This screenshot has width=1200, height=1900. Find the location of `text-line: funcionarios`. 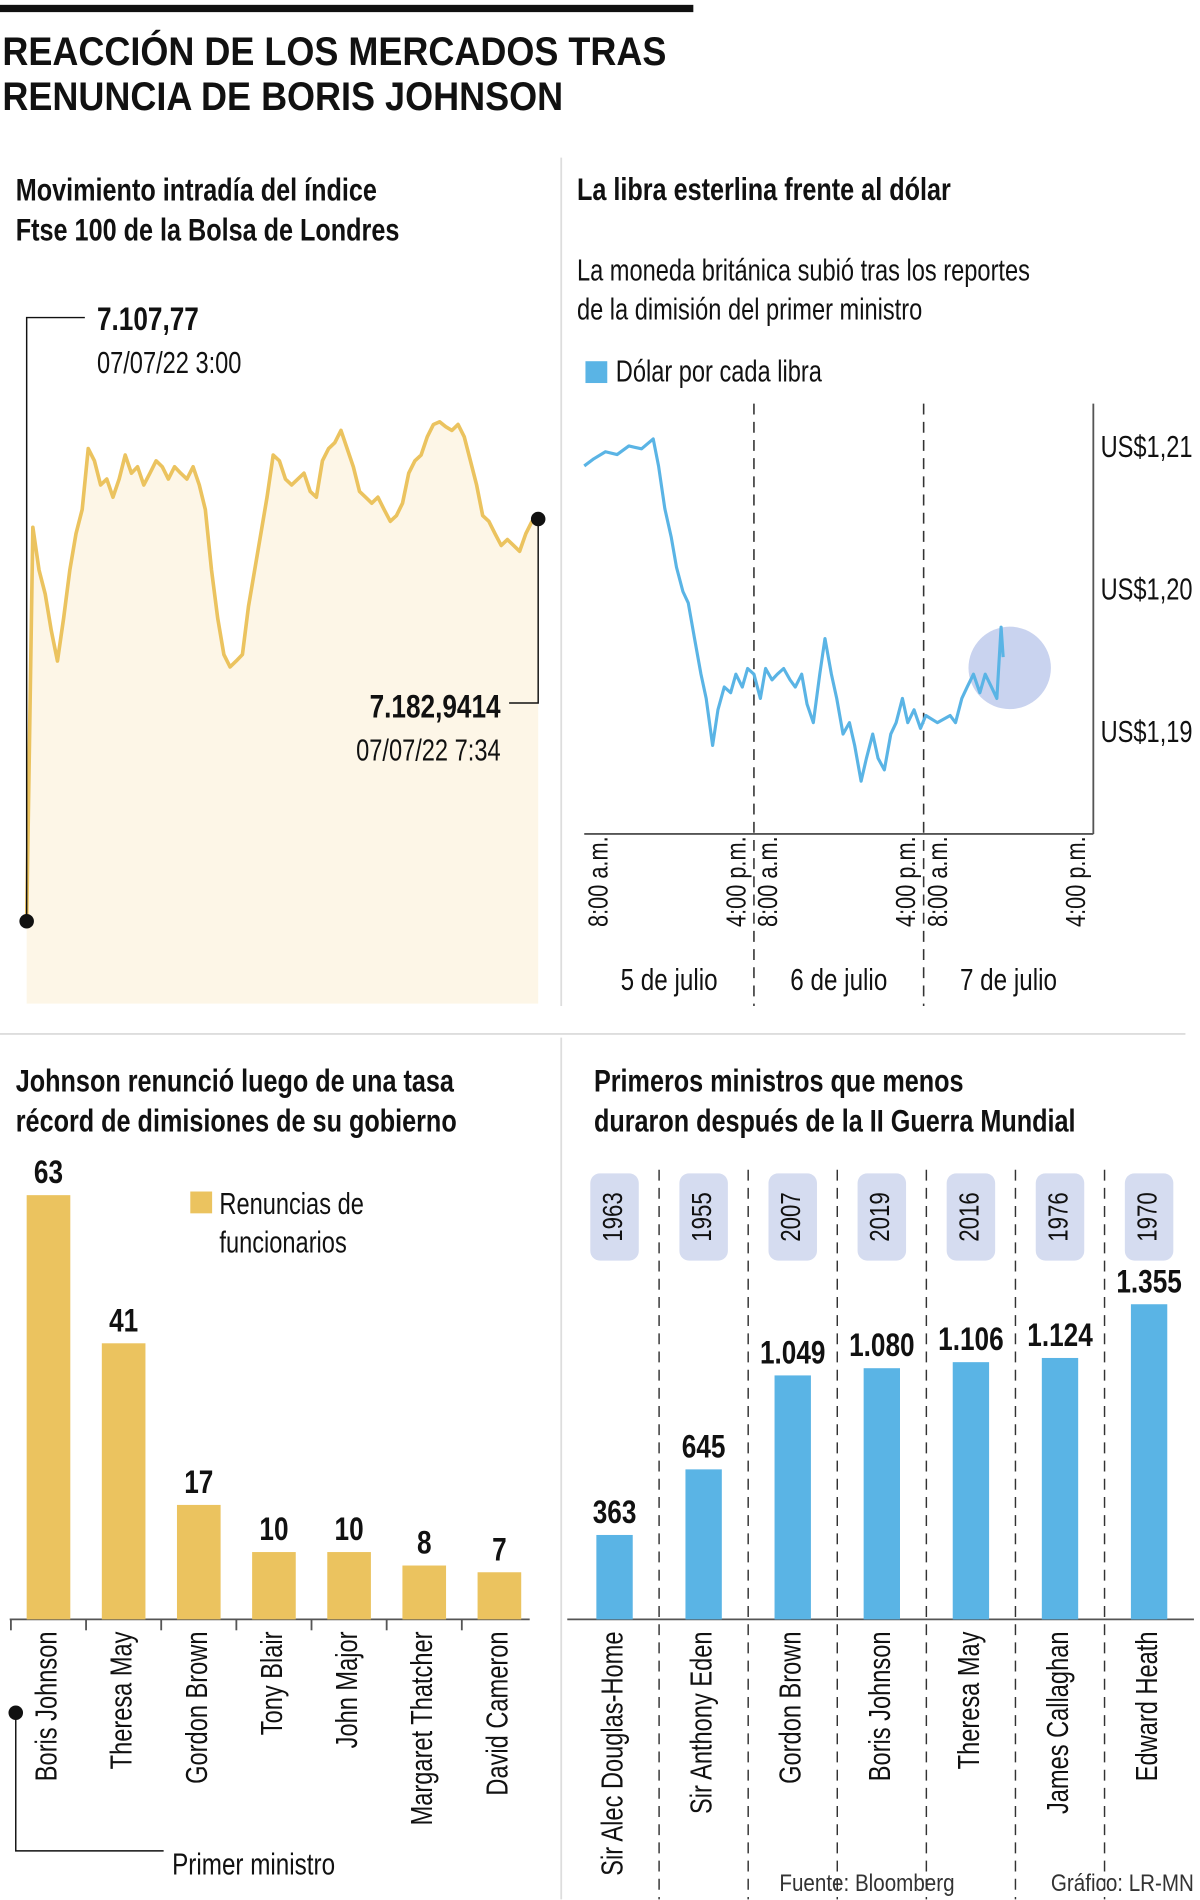

text-line: funcionarios is located at coordinates (282, 1242).